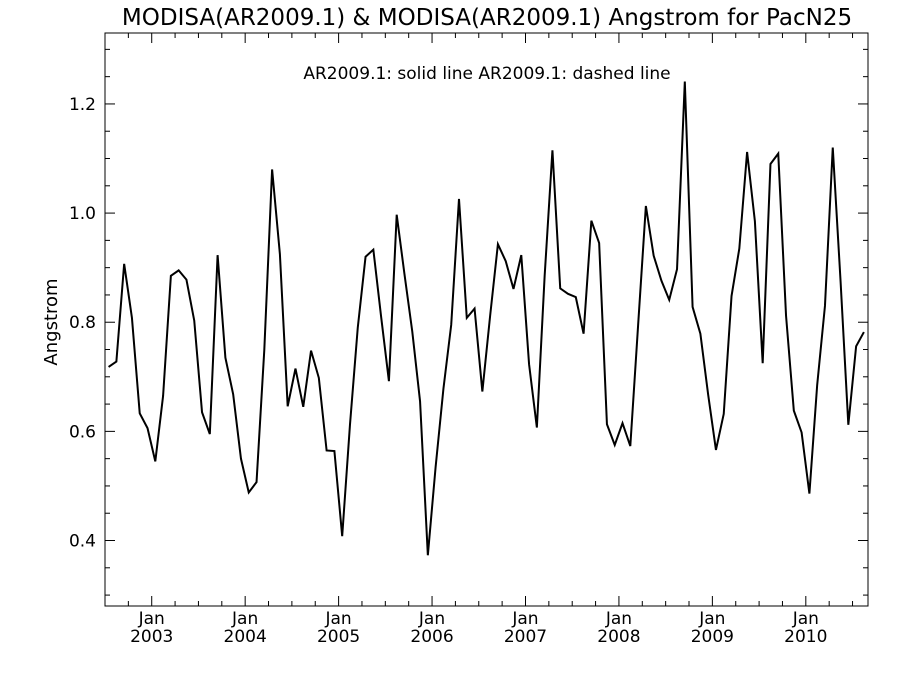 The image size is (900, 675). I want to click on y-tick-label: 0.4, so click(82, 542).